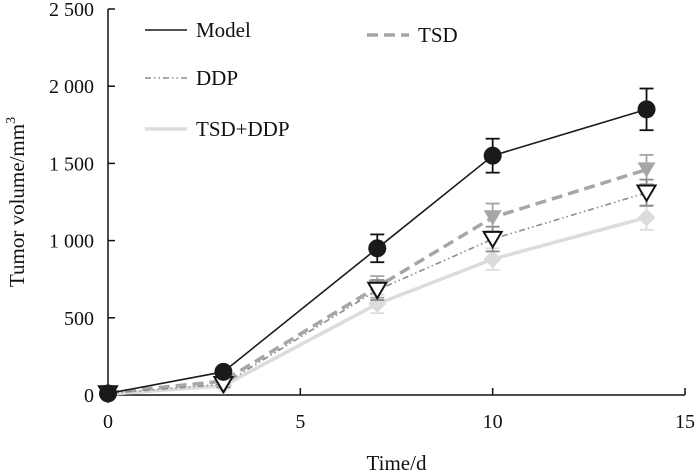 The height and width of the screenshot is (475, 700). Describe the element at coordinates (108, 422) in the screenshot. I see `x-tick-label: 0` at that location.